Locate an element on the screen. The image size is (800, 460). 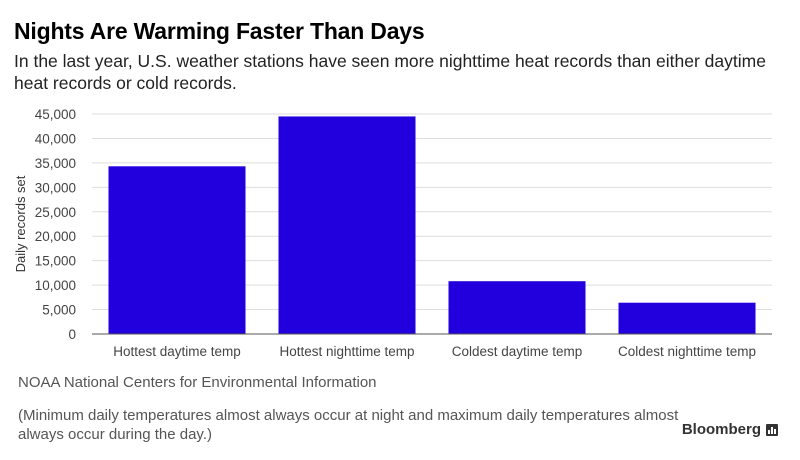
y-tick-label: 25,000 is located at coordinates (55, 212).